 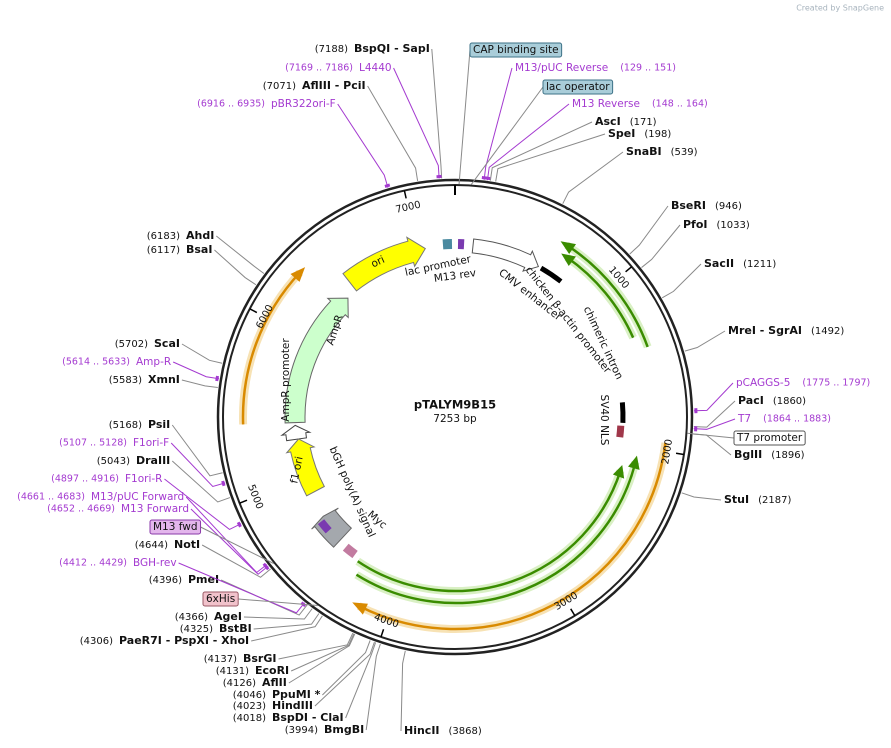 I want to click on enzyme-position: (5583), so click(x=125, y=380).